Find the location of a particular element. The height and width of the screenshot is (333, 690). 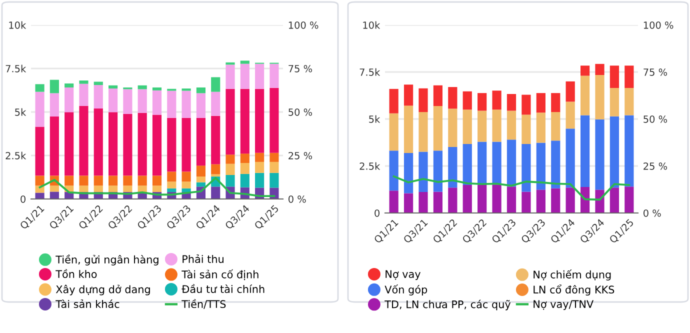

legend-label: Tiền/TTS is located at coordinates (204, 304).